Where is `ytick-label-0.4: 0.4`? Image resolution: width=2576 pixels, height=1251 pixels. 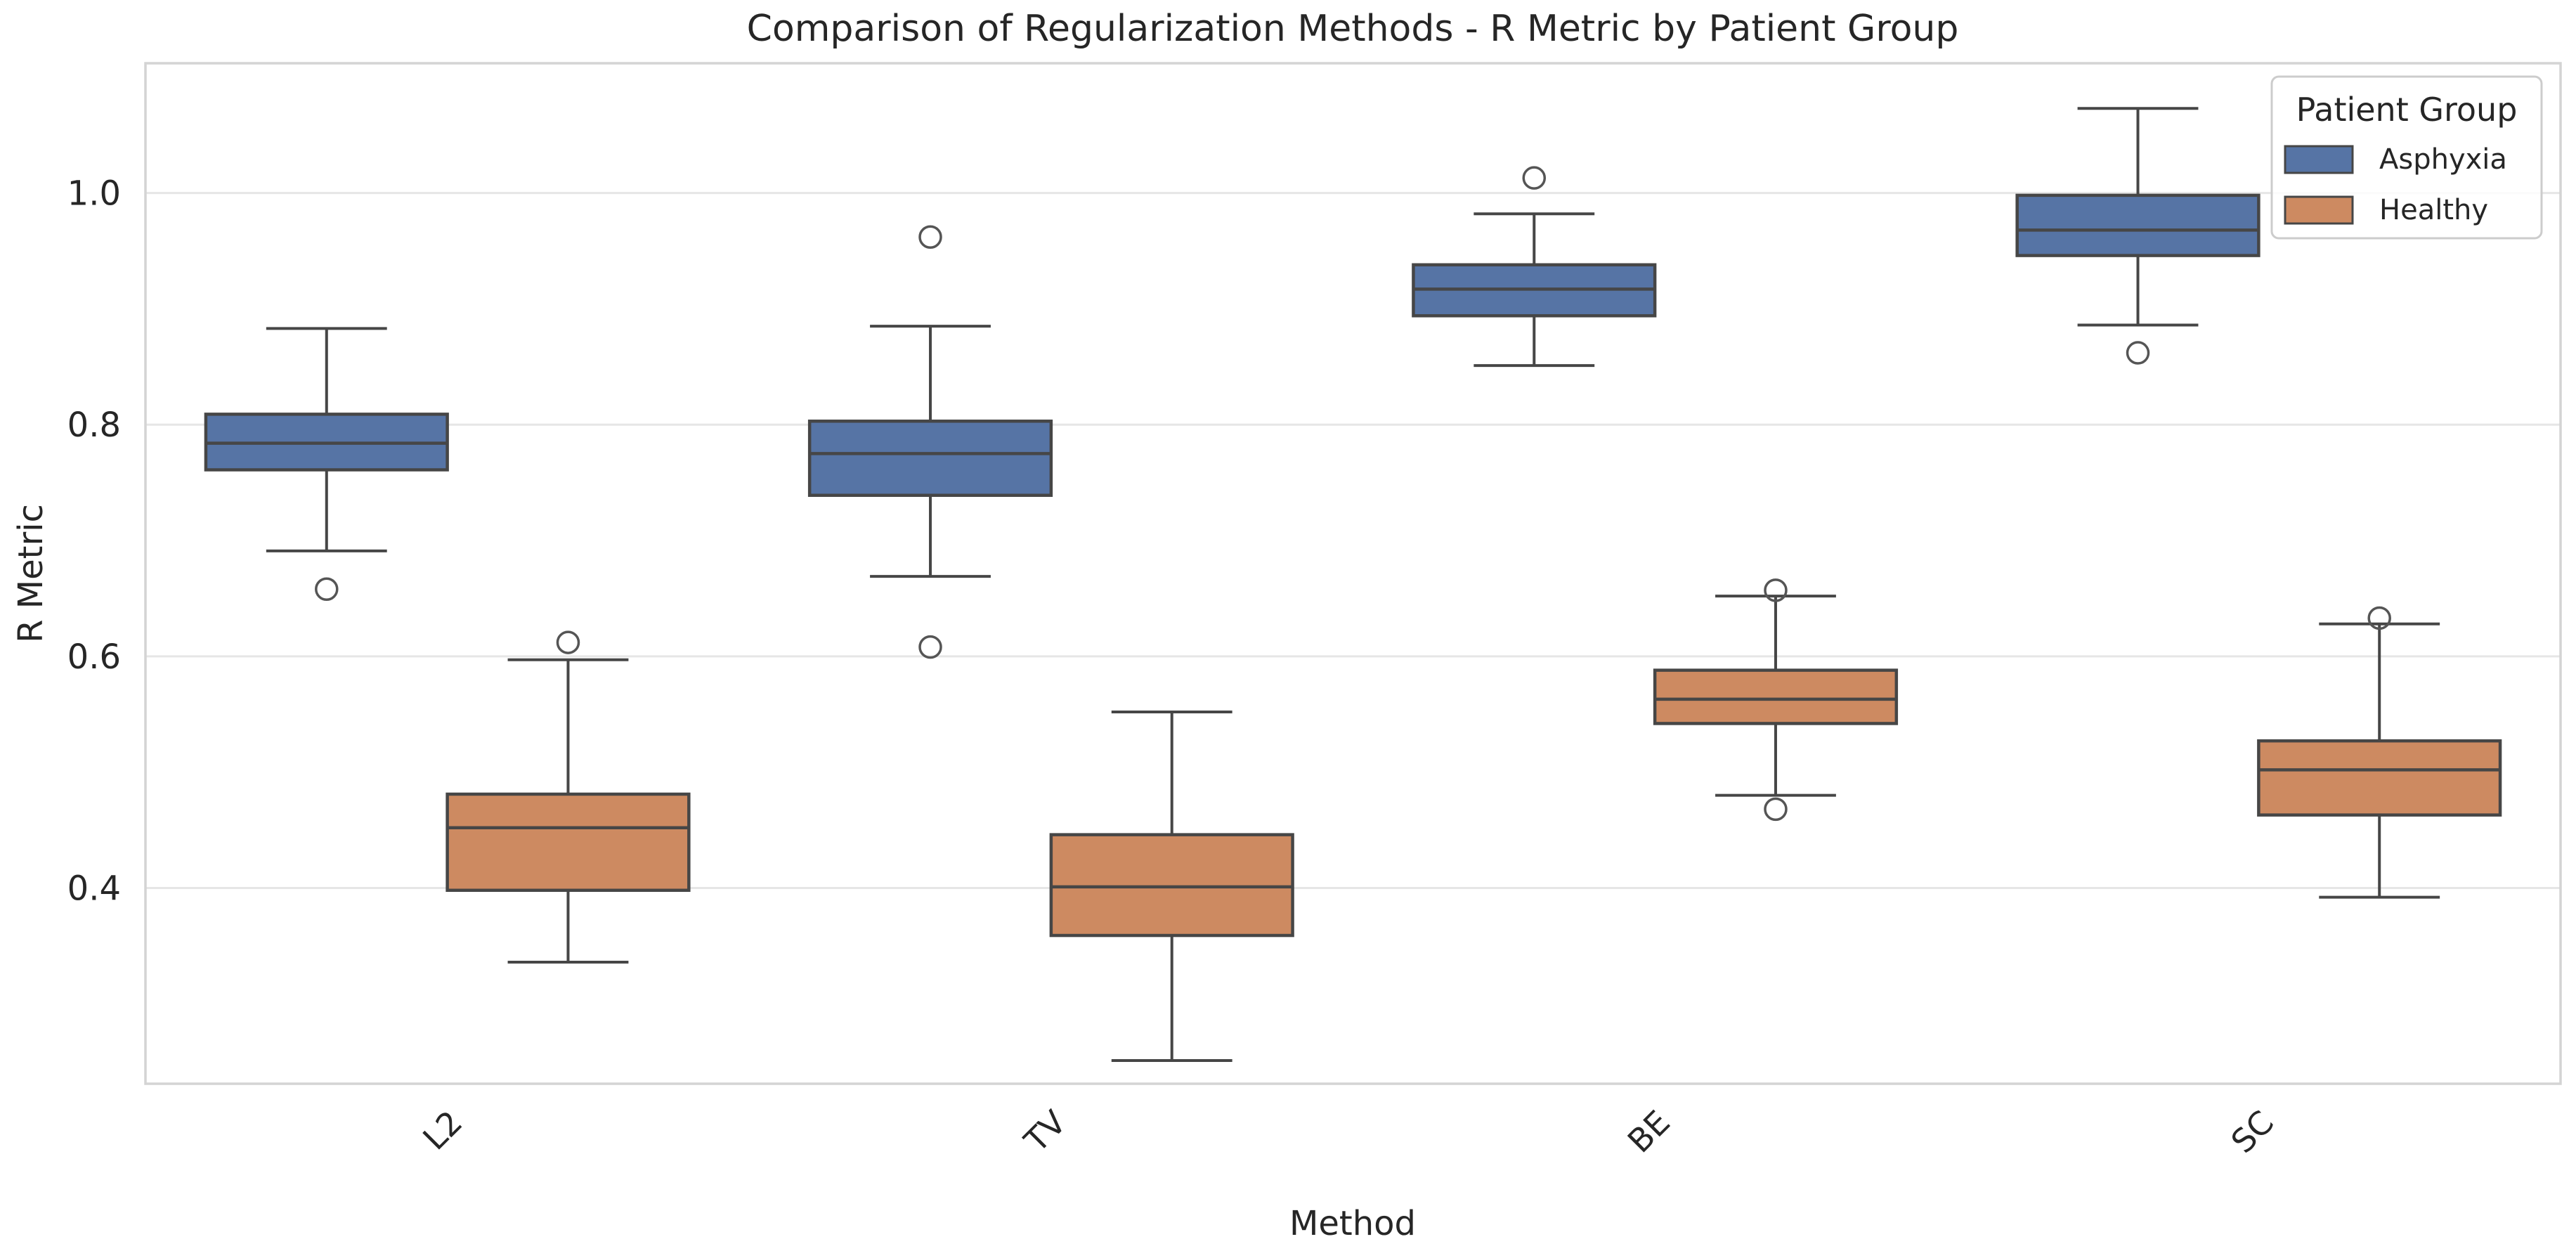 ytick-label-0.4: 0.4 is located at coordinates (94, 888).